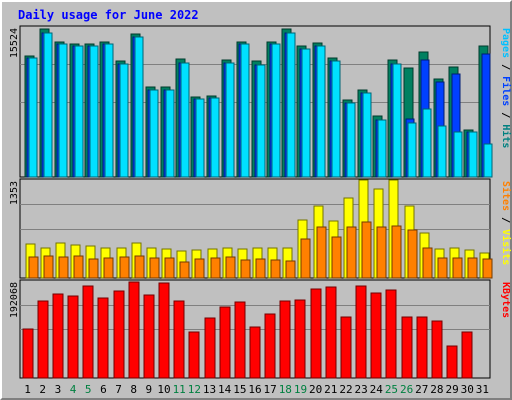  What do you see at coordinates (14, 300) in the screenshot?
I see `y-max-label: 192068` at bounding box center [14, 300].